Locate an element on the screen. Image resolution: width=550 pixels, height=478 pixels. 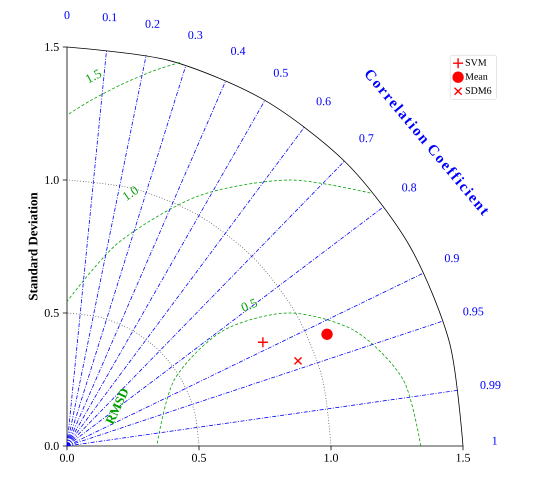
text: 0.99 is located at coordinates (490, 385).